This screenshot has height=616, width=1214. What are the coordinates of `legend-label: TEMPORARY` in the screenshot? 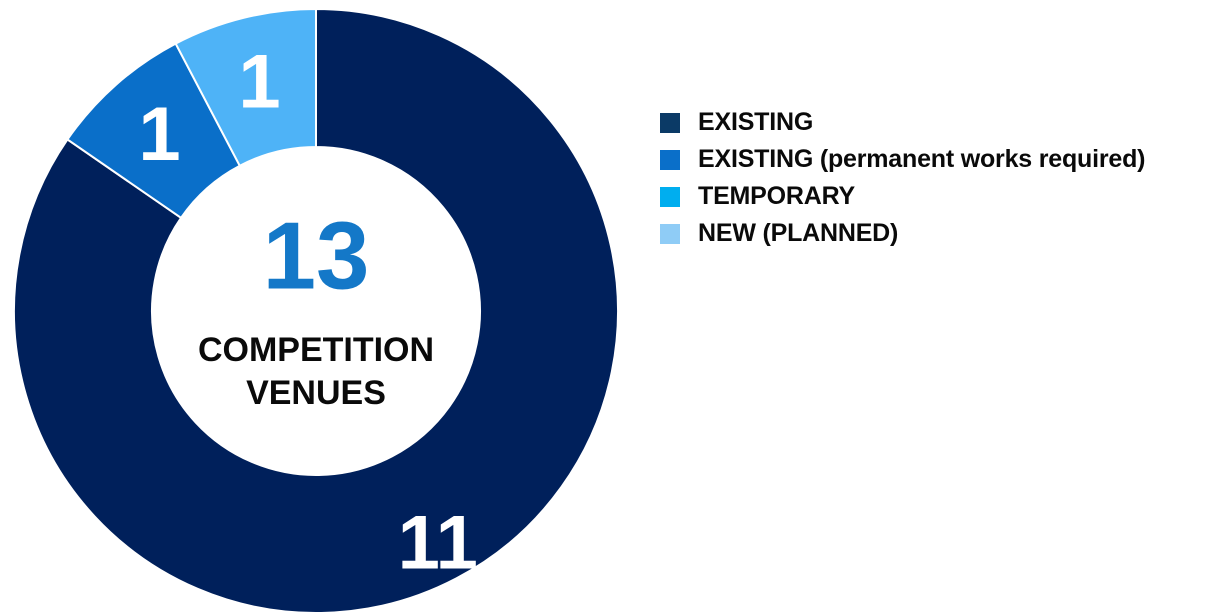 It's located at (777, 196).